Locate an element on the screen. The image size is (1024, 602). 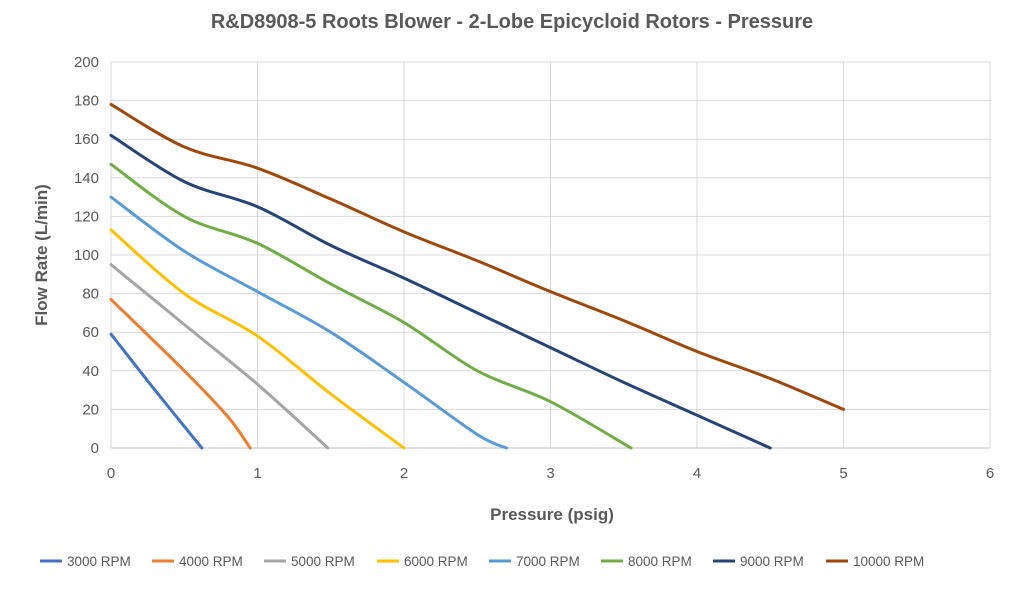
legend-item: 3000 RPM is located at coordinates (85, 561).